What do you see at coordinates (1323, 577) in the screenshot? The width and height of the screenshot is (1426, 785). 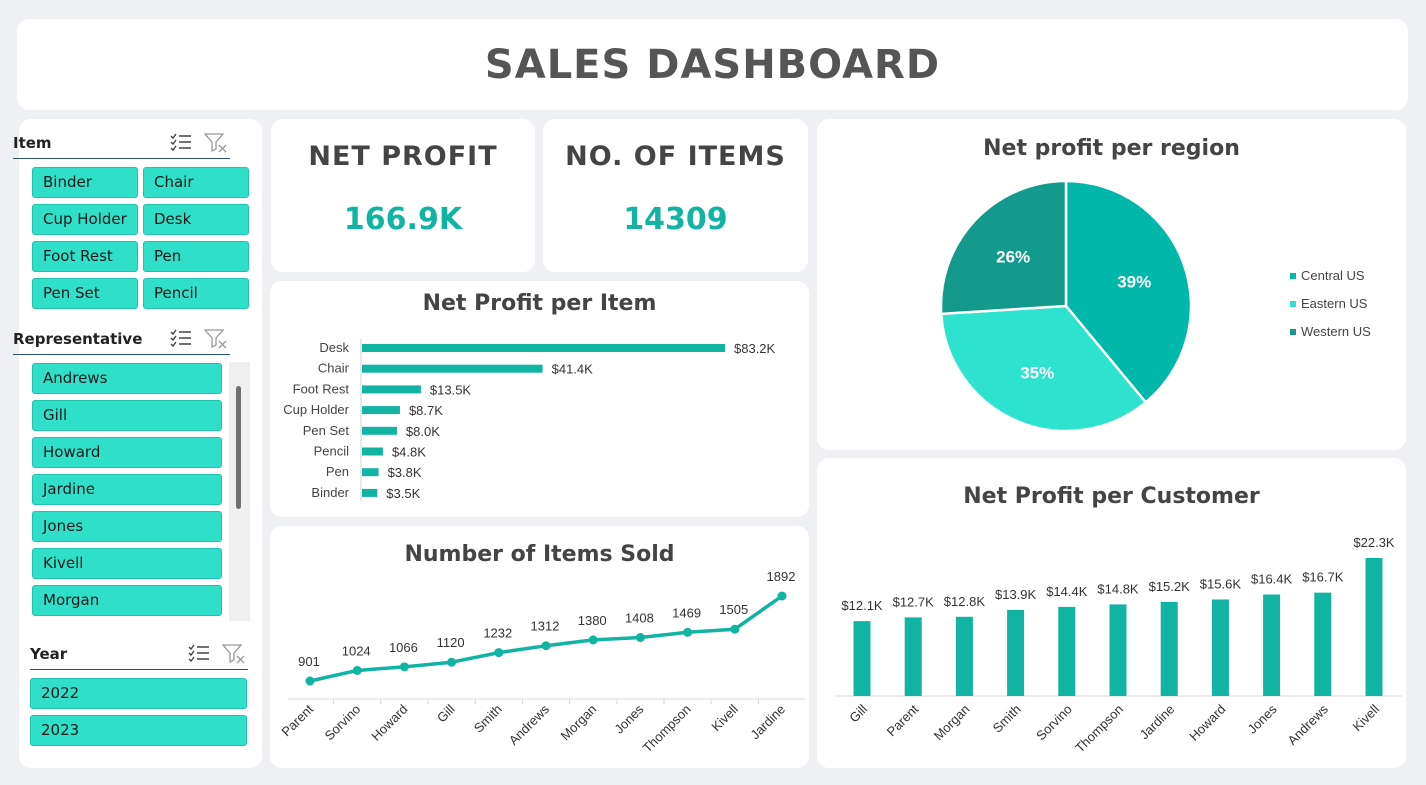 I see `customer-value-andrews: $16.7K` at bounding box center [1323, 577].